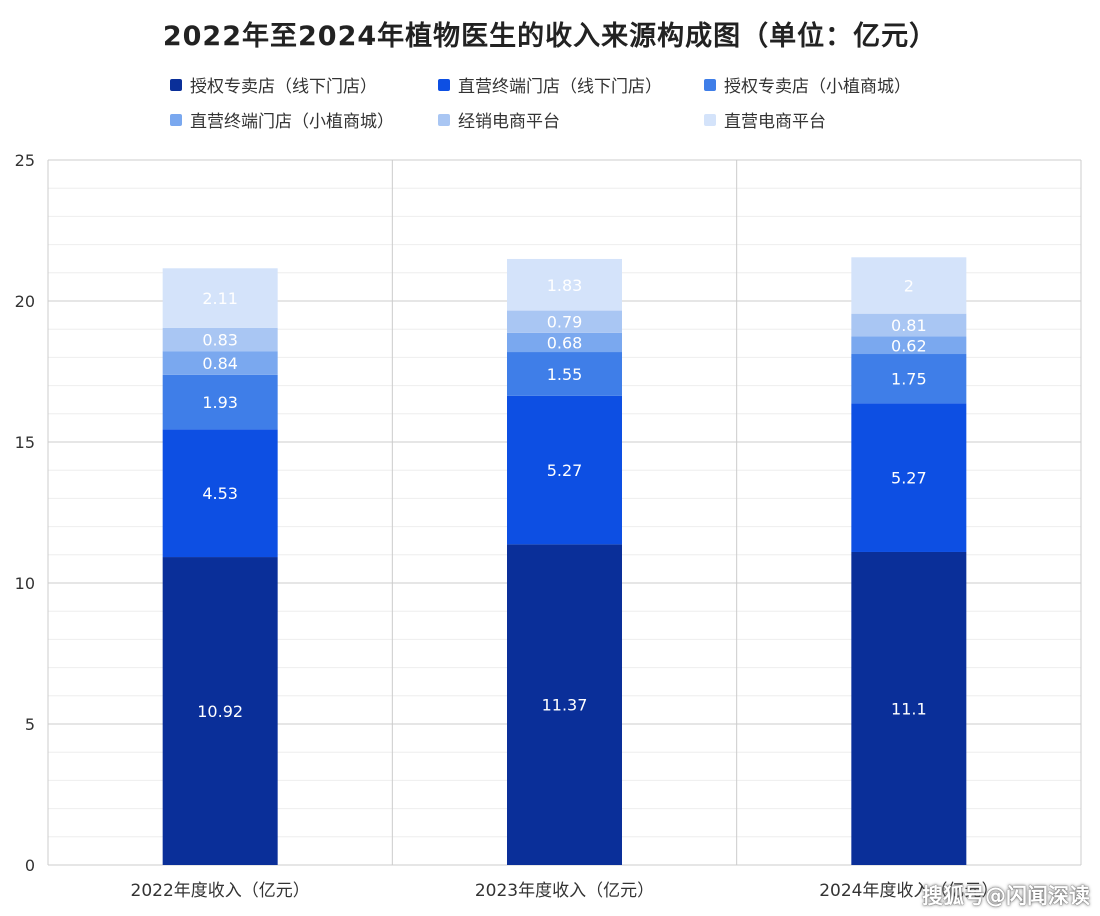 This screenshot has width=1100, height=916. Describe the element at coordinates (1006, 896) in the screenshot. I see `watermark: 搜狐号@闪闻深读` at that location.